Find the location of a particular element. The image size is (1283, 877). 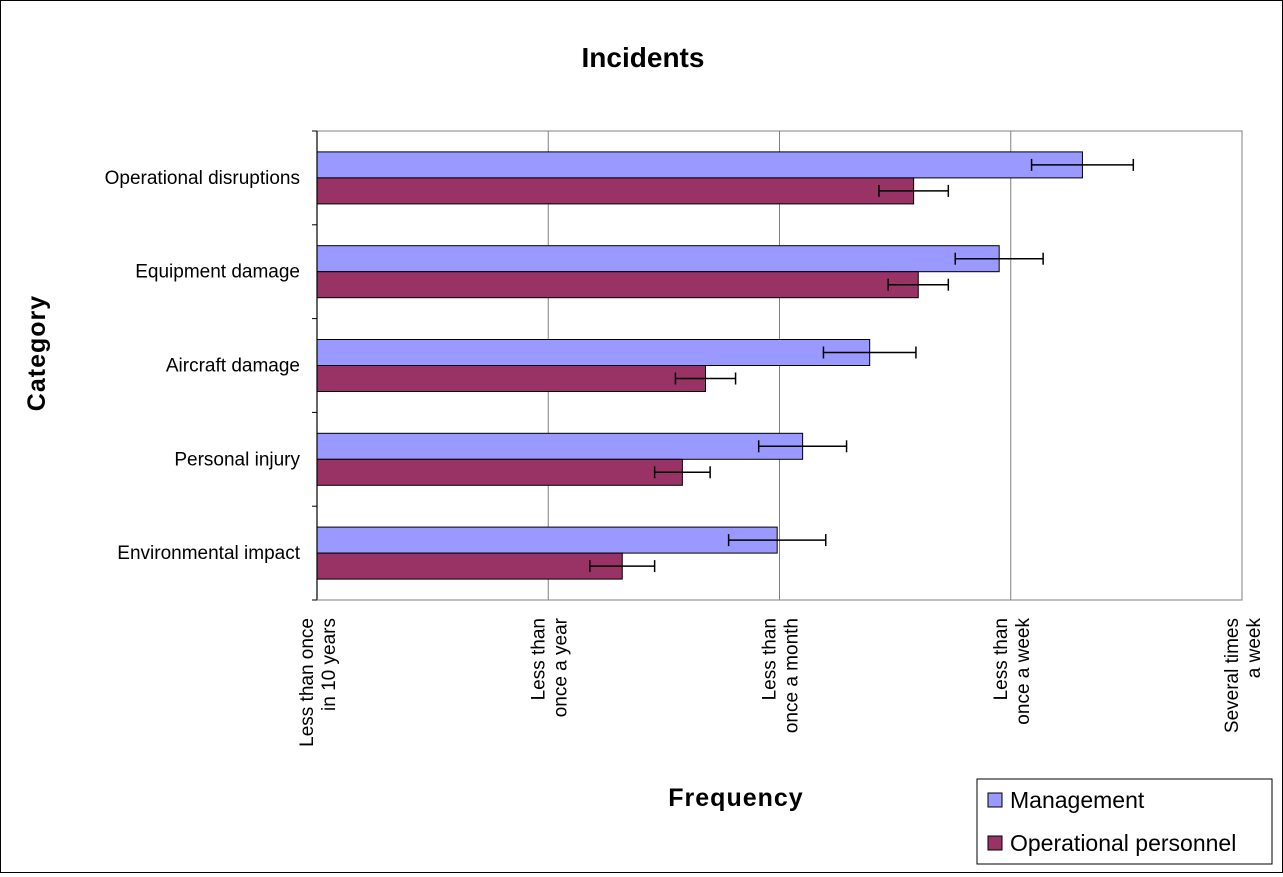

category-label-environmental-impact: Environmental impact is located at coordinates (208, 553).